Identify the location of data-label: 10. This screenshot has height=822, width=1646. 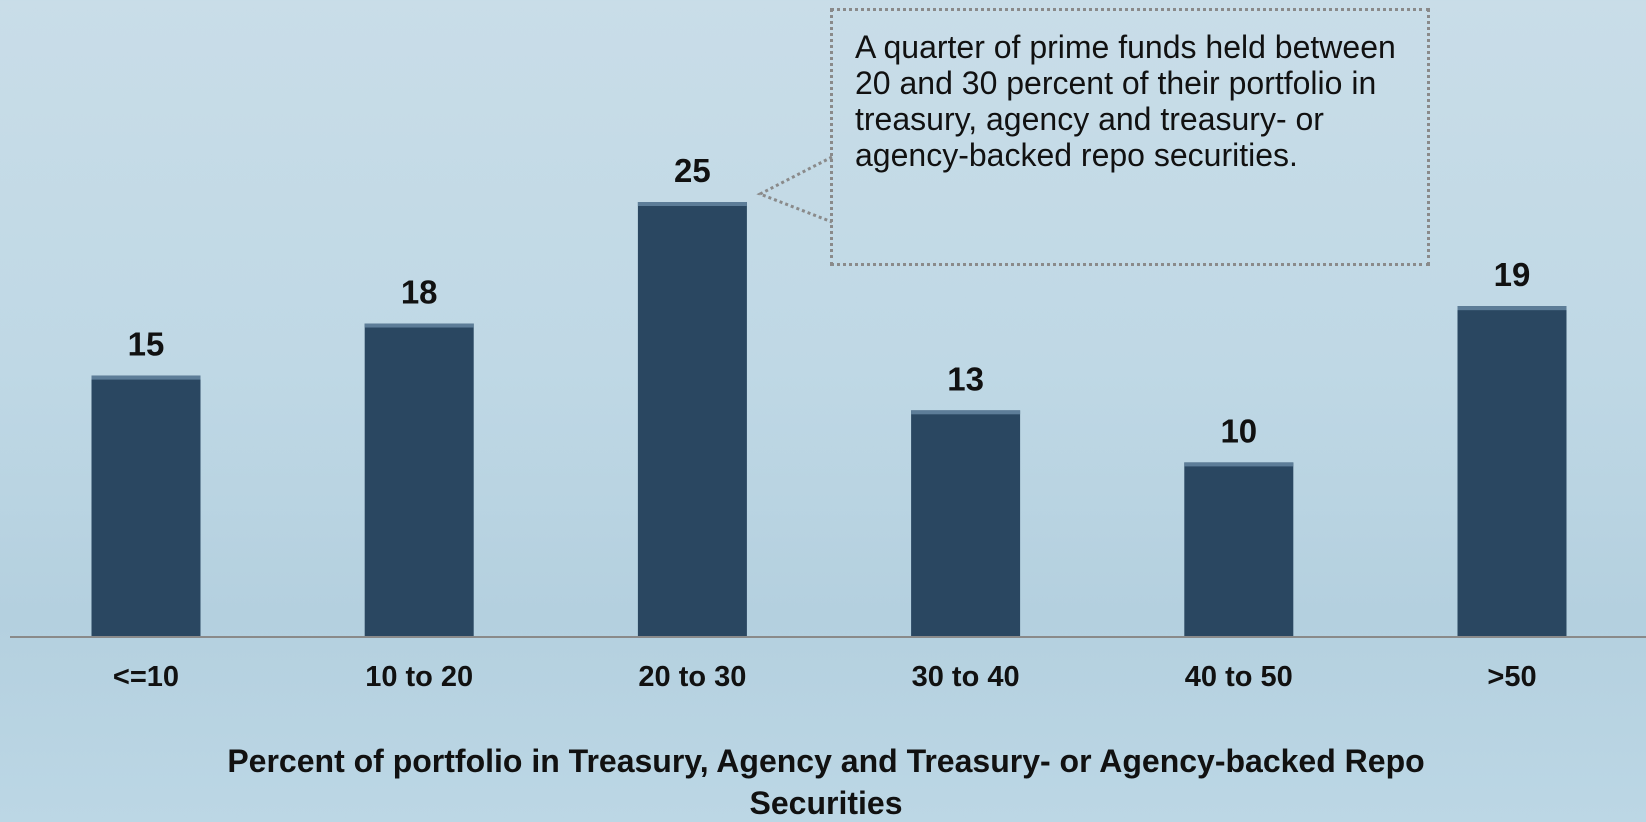
(1238, 430).